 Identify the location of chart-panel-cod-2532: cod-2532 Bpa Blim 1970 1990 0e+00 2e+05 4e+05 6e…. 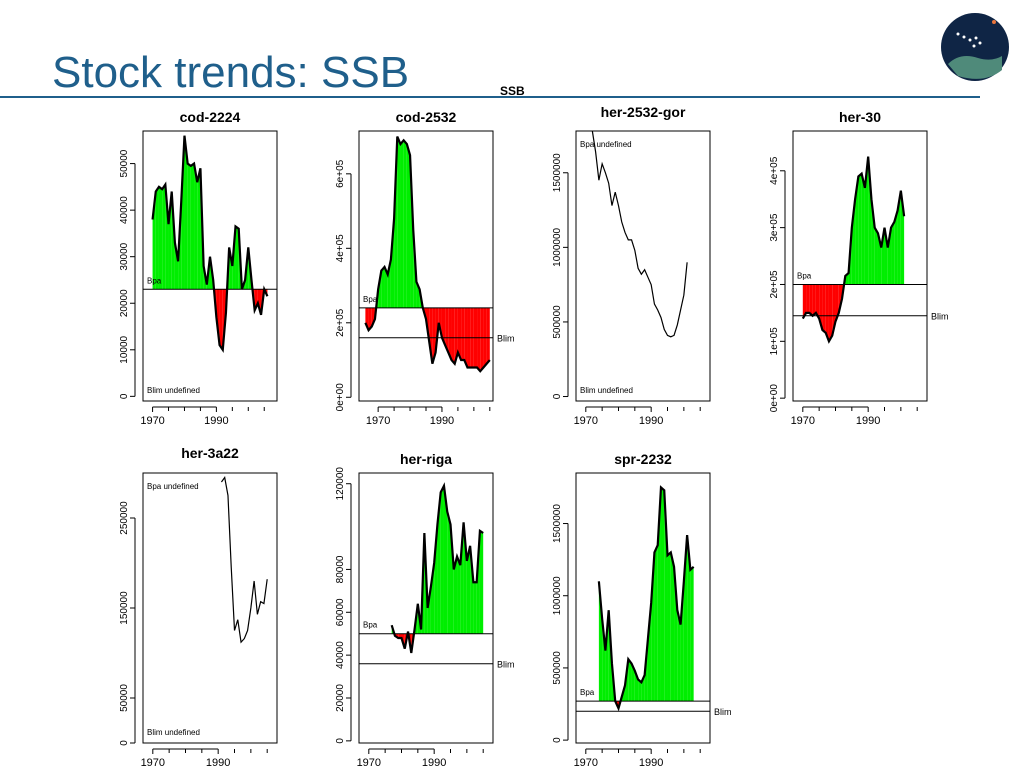
(425, 268).